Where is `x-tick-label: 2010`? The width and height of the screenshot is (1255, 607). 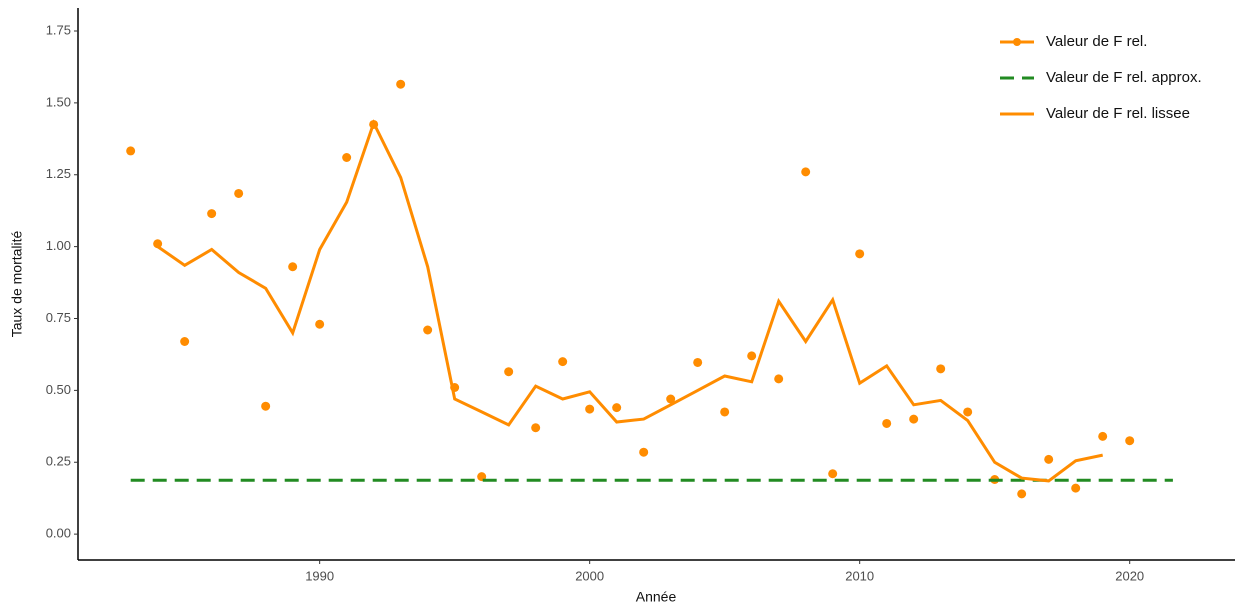
x-tick-label: 2010 is located at coordinates (859, 575).